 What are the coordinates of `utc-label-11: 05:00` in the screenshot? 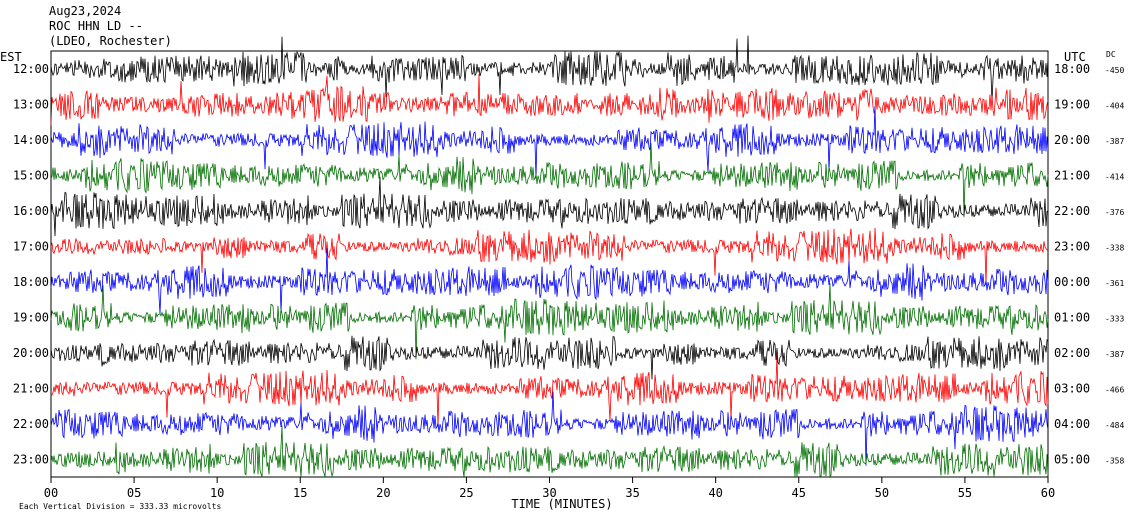 It's located at (1072, 460).